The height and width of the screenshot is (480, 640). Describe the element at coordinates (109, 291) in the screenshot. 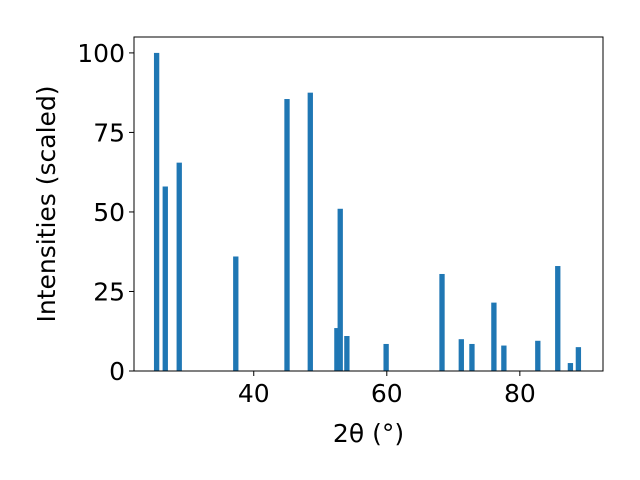

I see `y-tick-label: 25` at that location.